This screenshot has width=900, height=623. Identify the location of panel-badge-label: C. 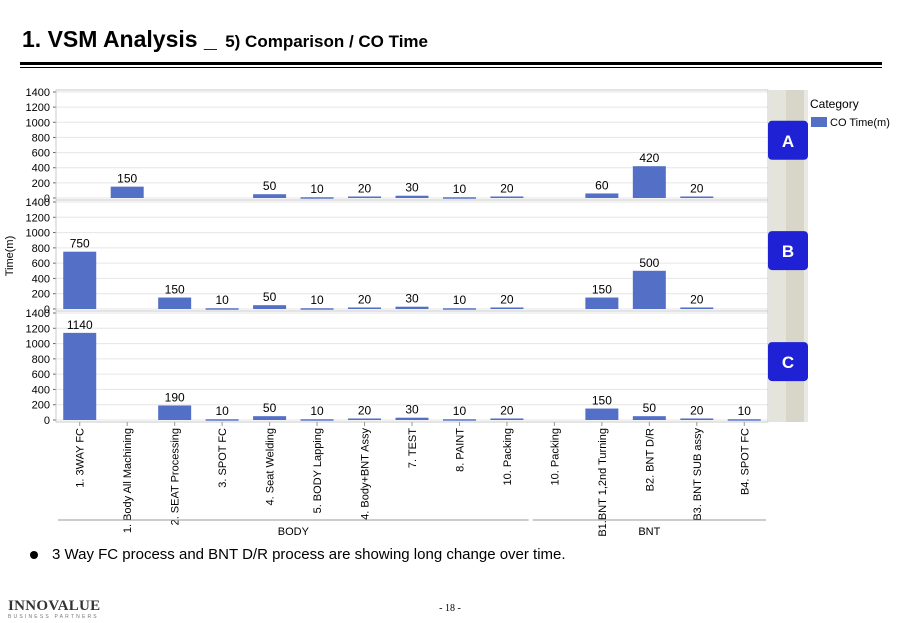
(788, 362).